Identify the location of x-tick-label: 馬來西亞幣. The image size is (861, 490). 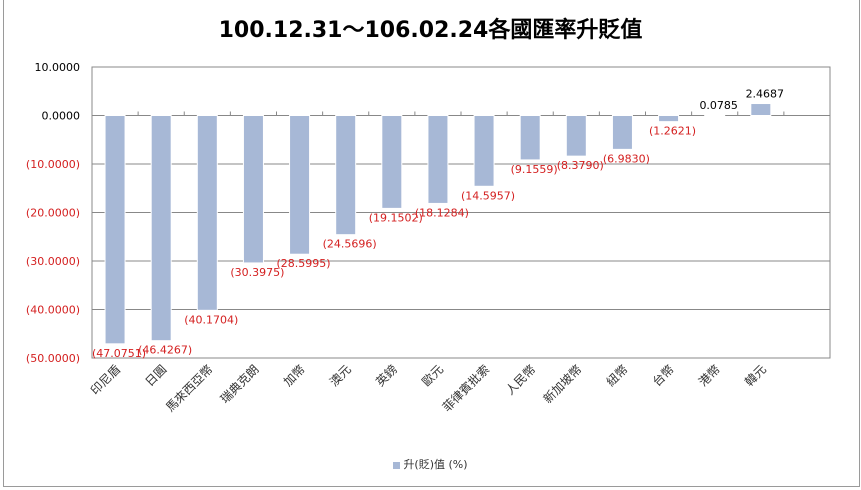
(189, 388).